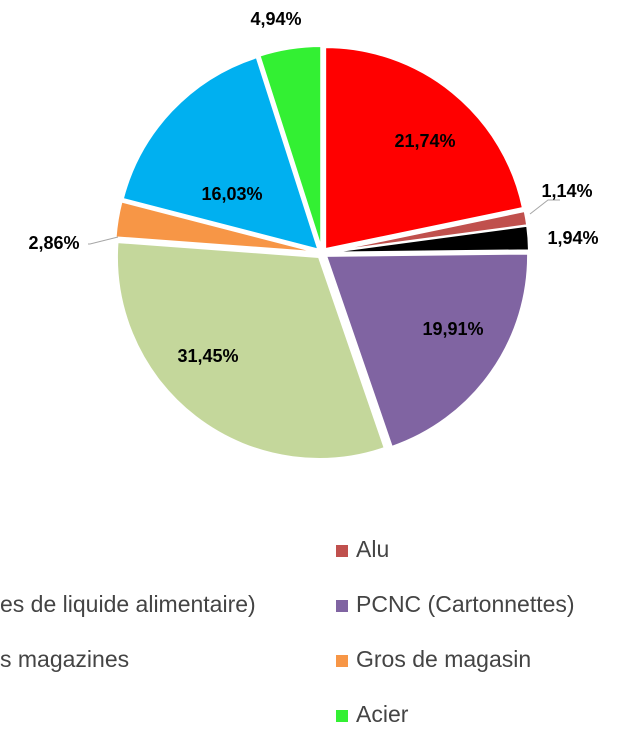  I want to click on legend-label: es de liquide alimentaire), so click(128, 604).